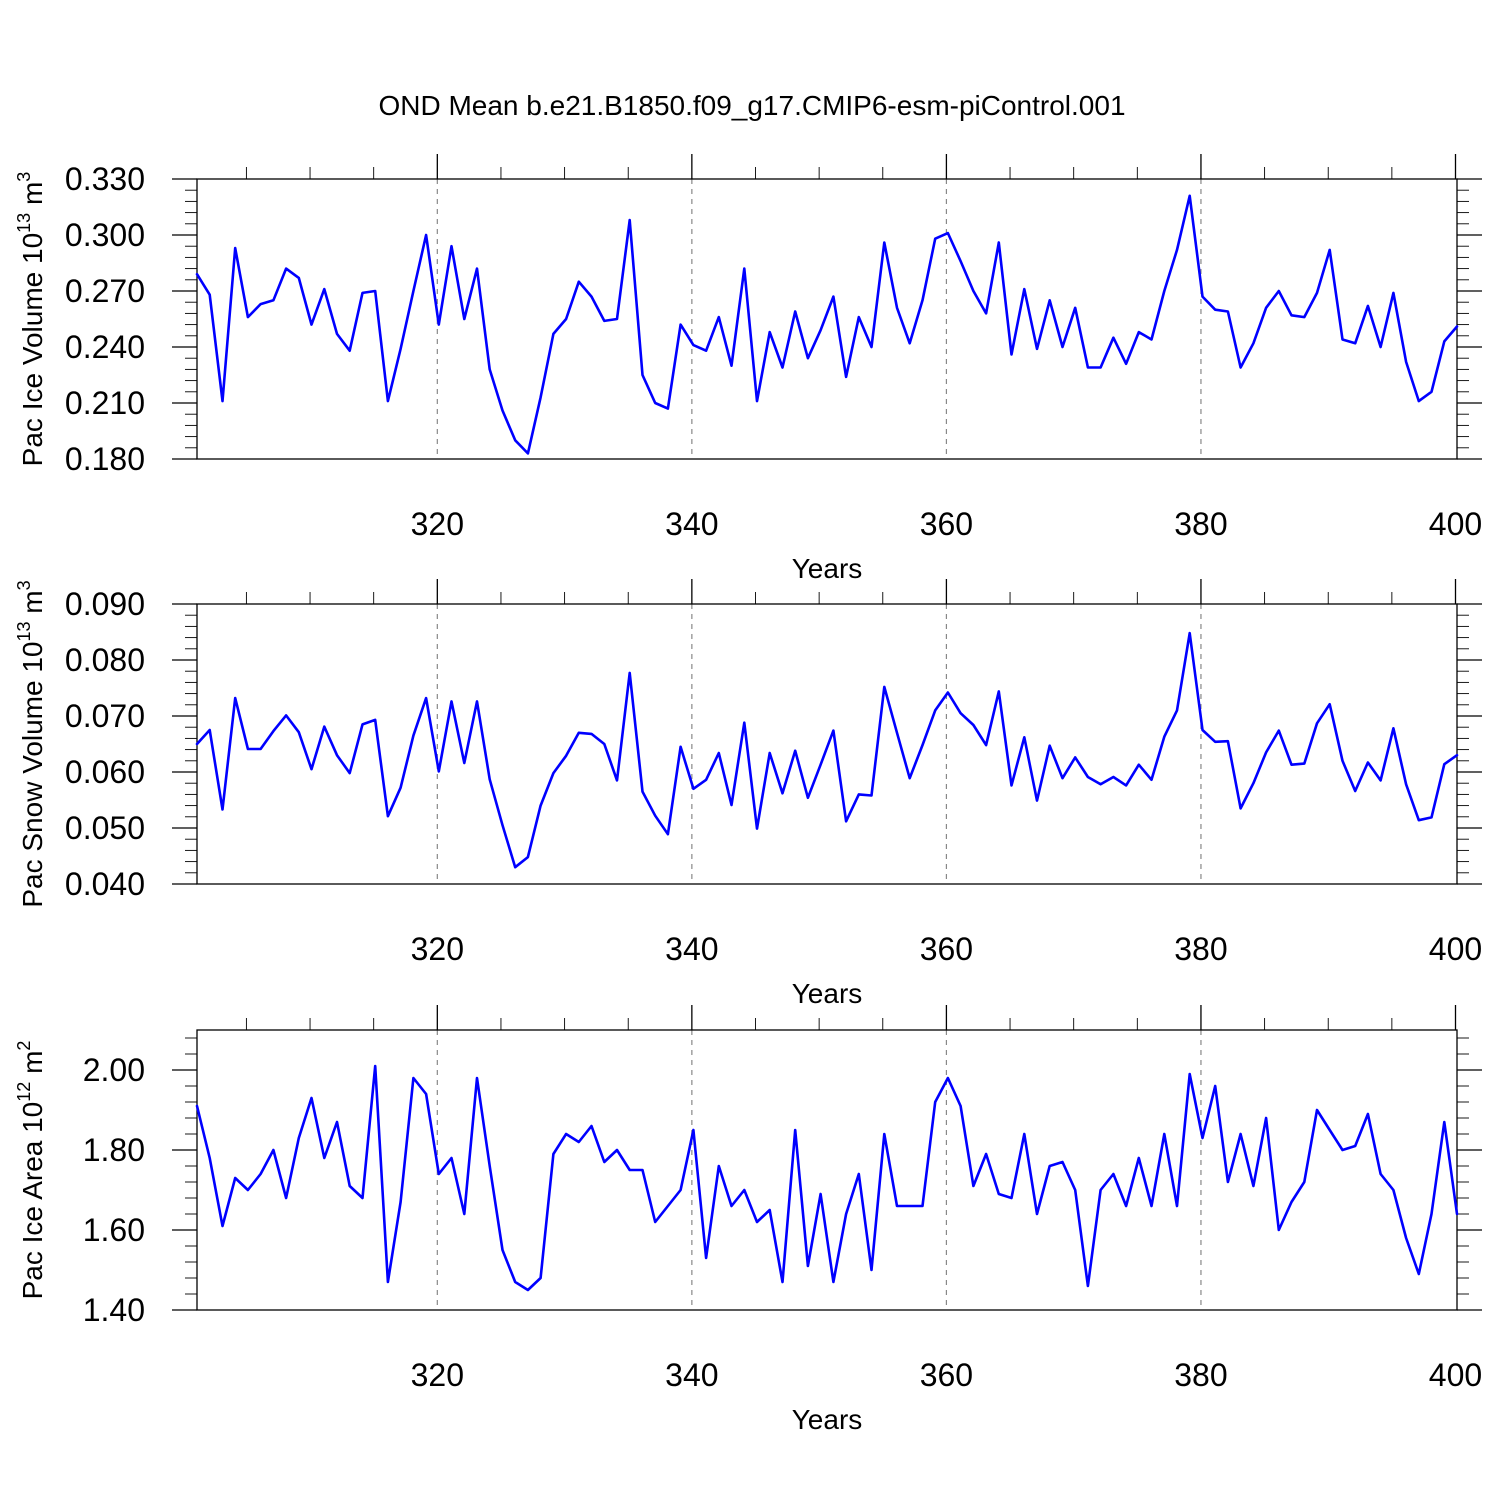  I want to click on y-axis-label: Pac Ice Area 1012 m2, so click(31, 1170).